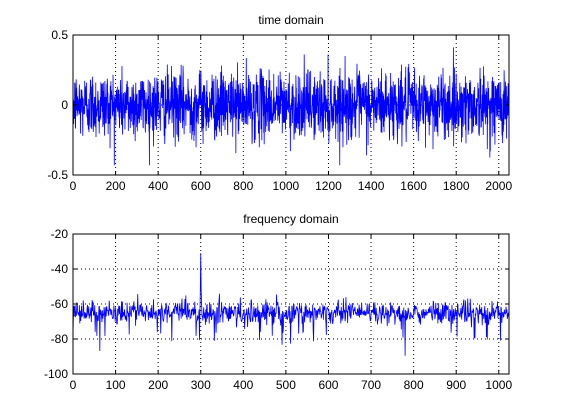 Image resolution: width=561 pixels, height=420 pixels. I want to click on freq-ytick-label: -100, so click(56, 374).